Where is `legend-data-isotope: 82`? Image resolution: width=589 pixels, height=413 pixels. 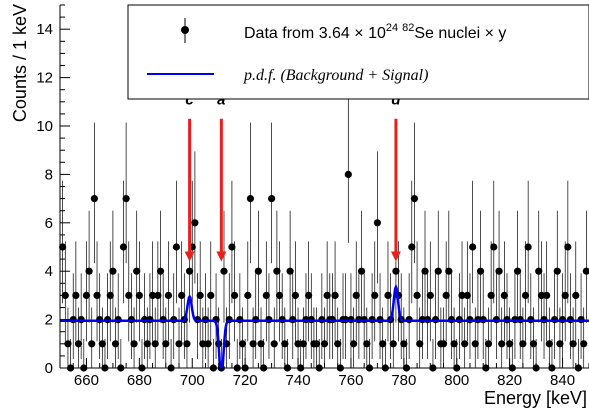 legend-data-isotope: 82 is located at coordinates (408, 28).